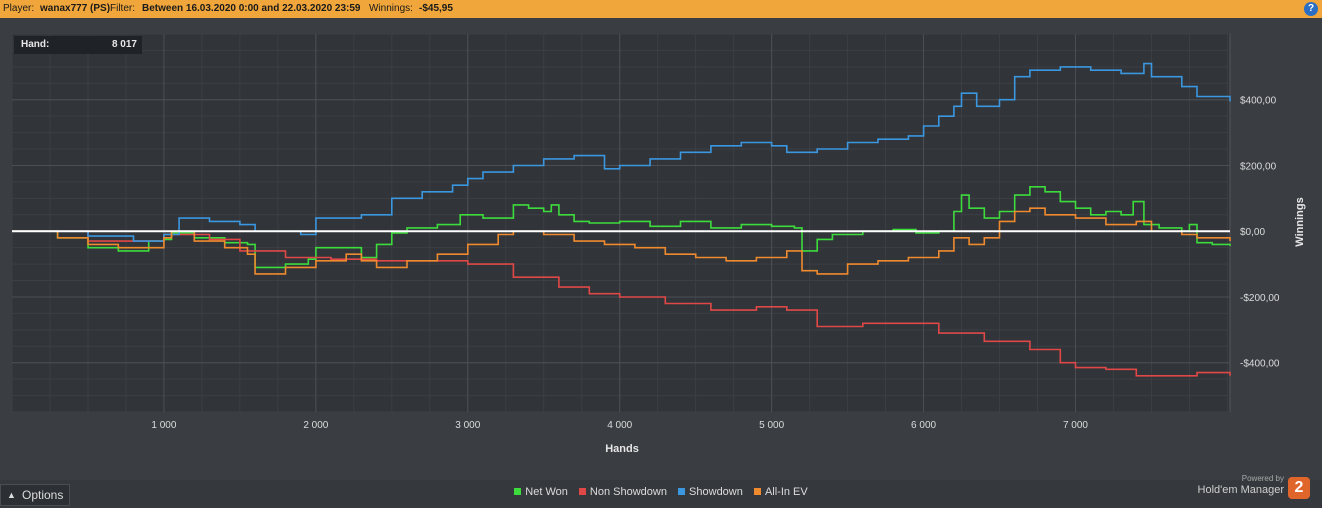  I want to click on legend-label: Showdown, so click(716, 492).